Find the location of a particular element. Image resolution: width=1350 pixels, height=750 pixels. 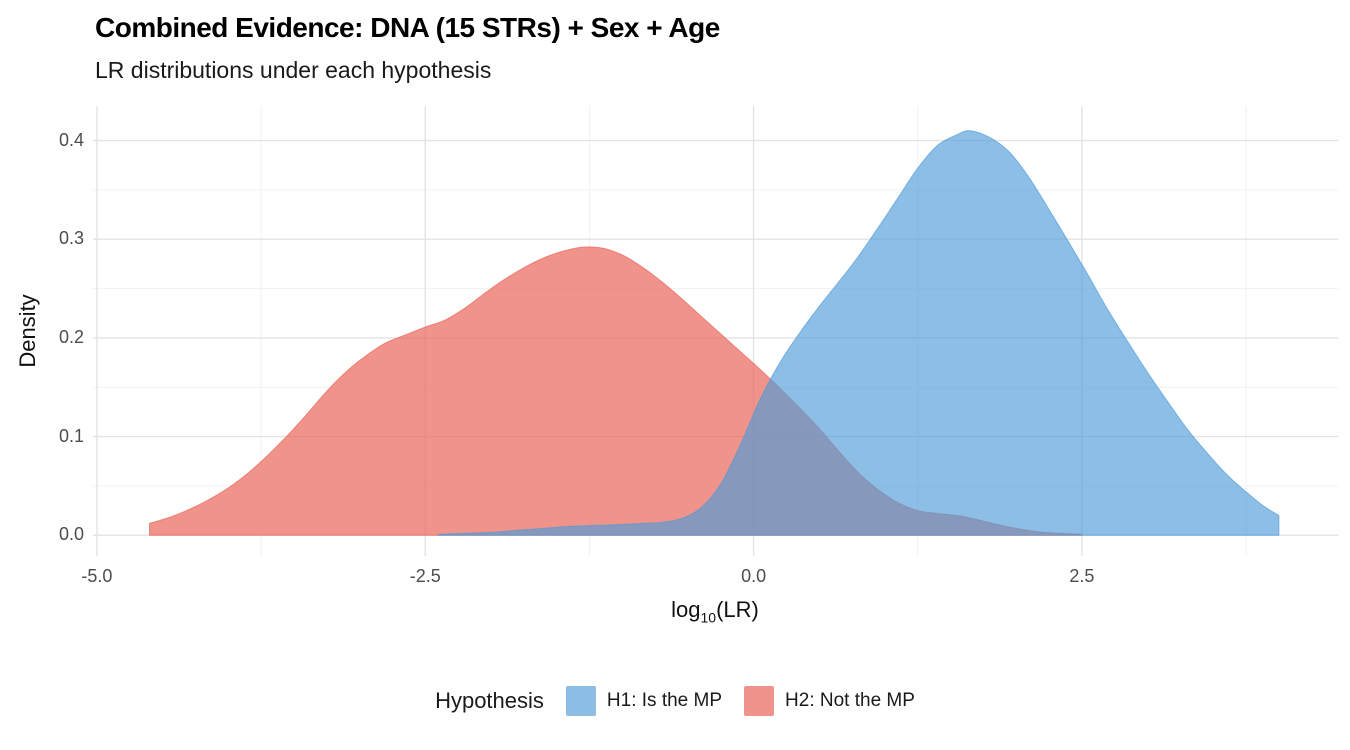

chart-subtitle: LR distributions under each hypothesis is located at coordinates (293, 70).